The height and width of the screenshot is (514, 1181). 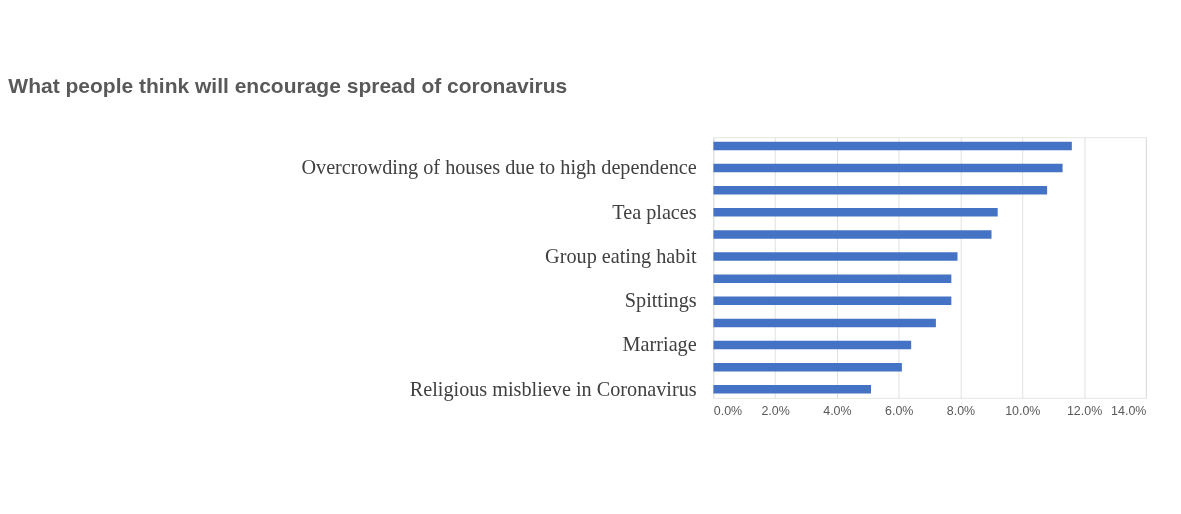 I want to click on y-tick-label: Overcrowding of houses due to high dependence, so click(x=499, y=168).